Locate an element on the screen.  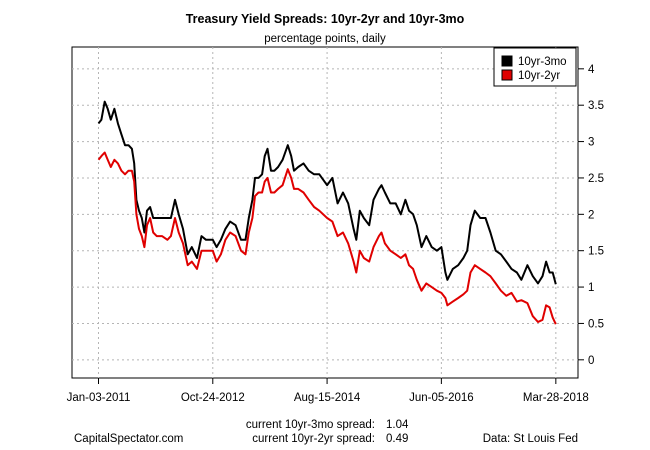
y-tick-label: 1.5 is located at coordinates (596, 252).